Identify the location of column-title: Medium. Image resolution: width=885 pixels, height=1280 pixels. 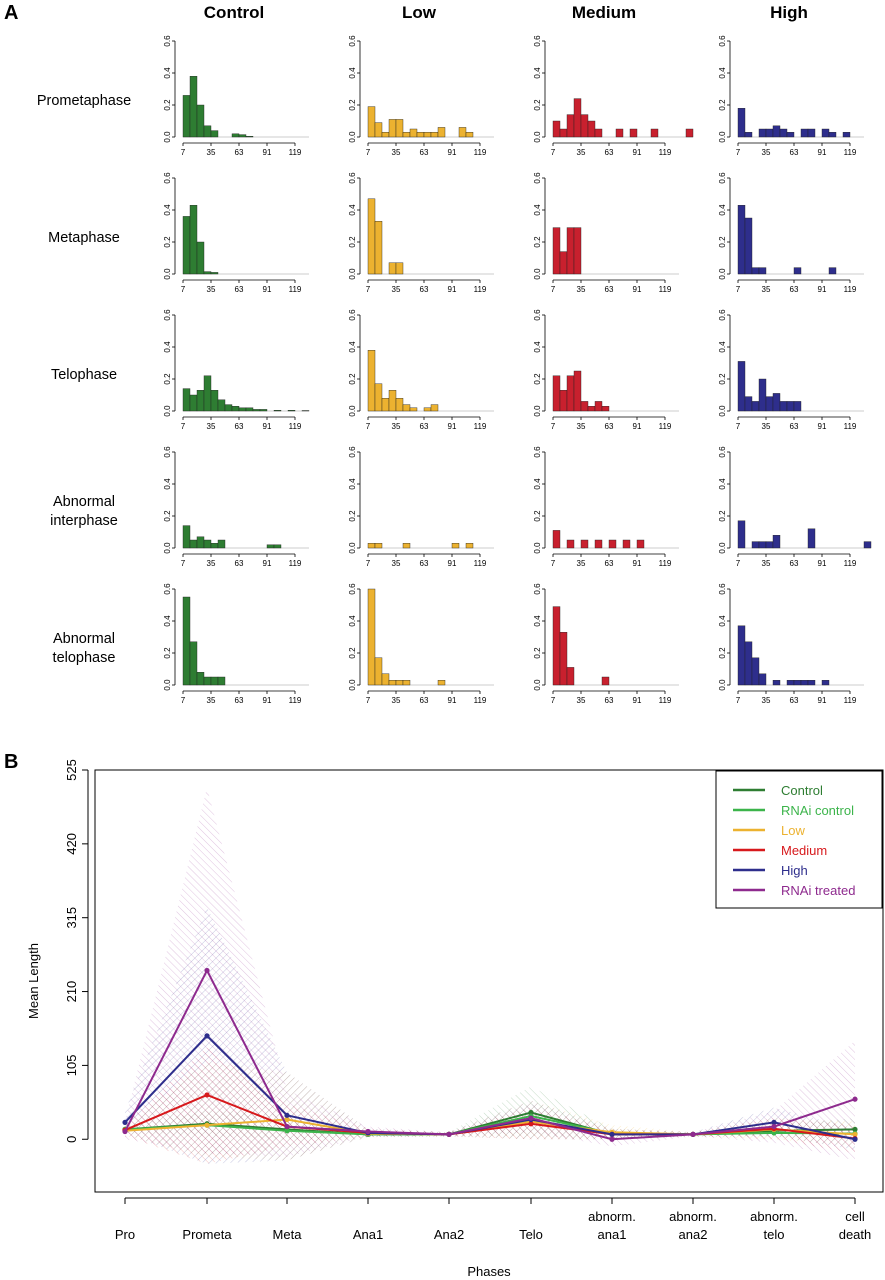
(604, 12).